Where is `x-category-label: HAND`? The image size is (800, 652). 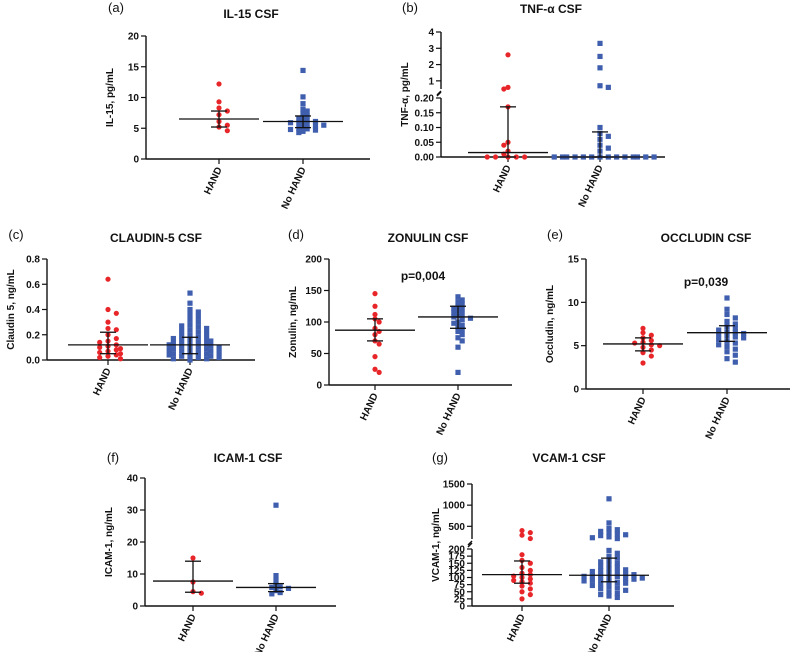
x-category-label: HAND is located at coordinates (103, 382).